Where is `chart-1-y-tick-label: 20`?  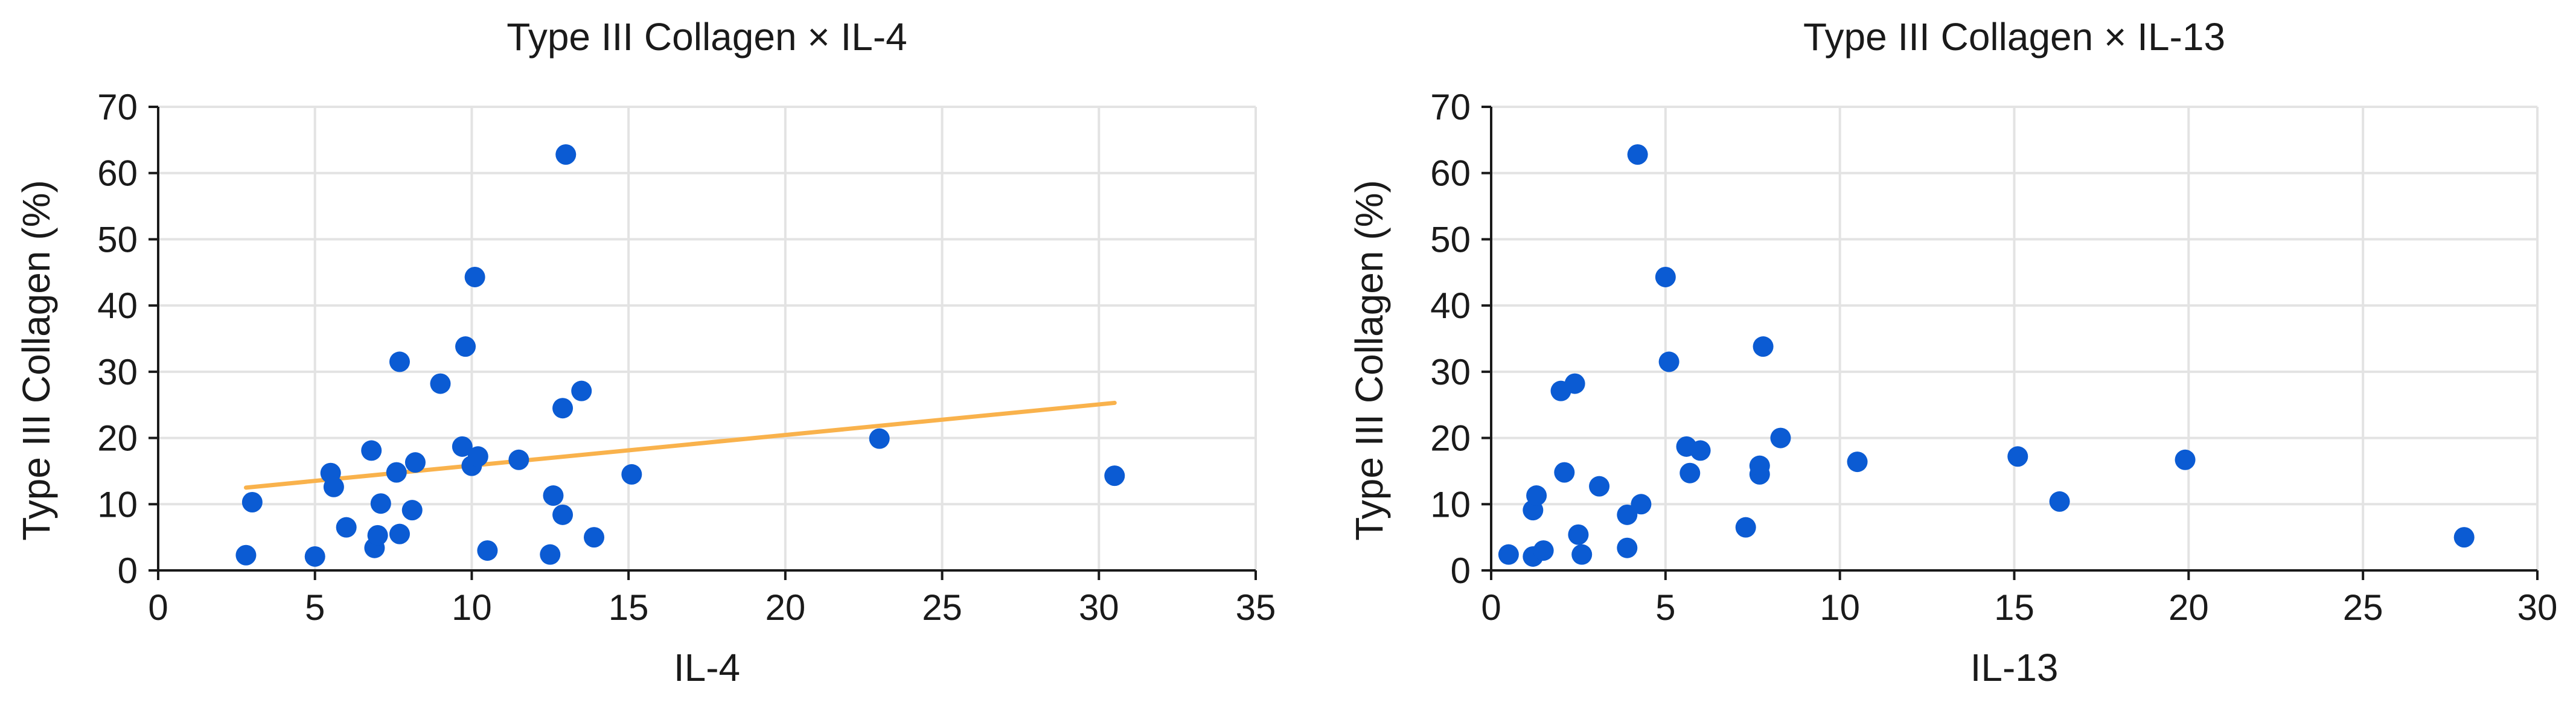 chart-1-y-tick-label: 20 is located at coordinates (1450, 438).